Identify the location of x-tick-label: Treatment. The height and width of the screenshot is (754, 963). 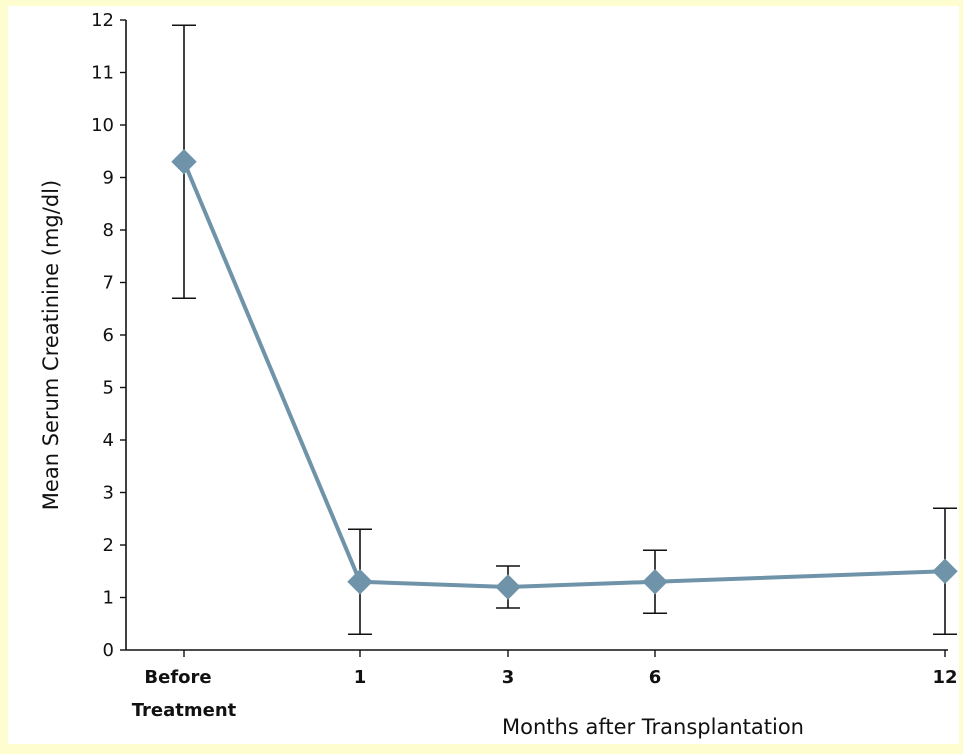
(184, 710).